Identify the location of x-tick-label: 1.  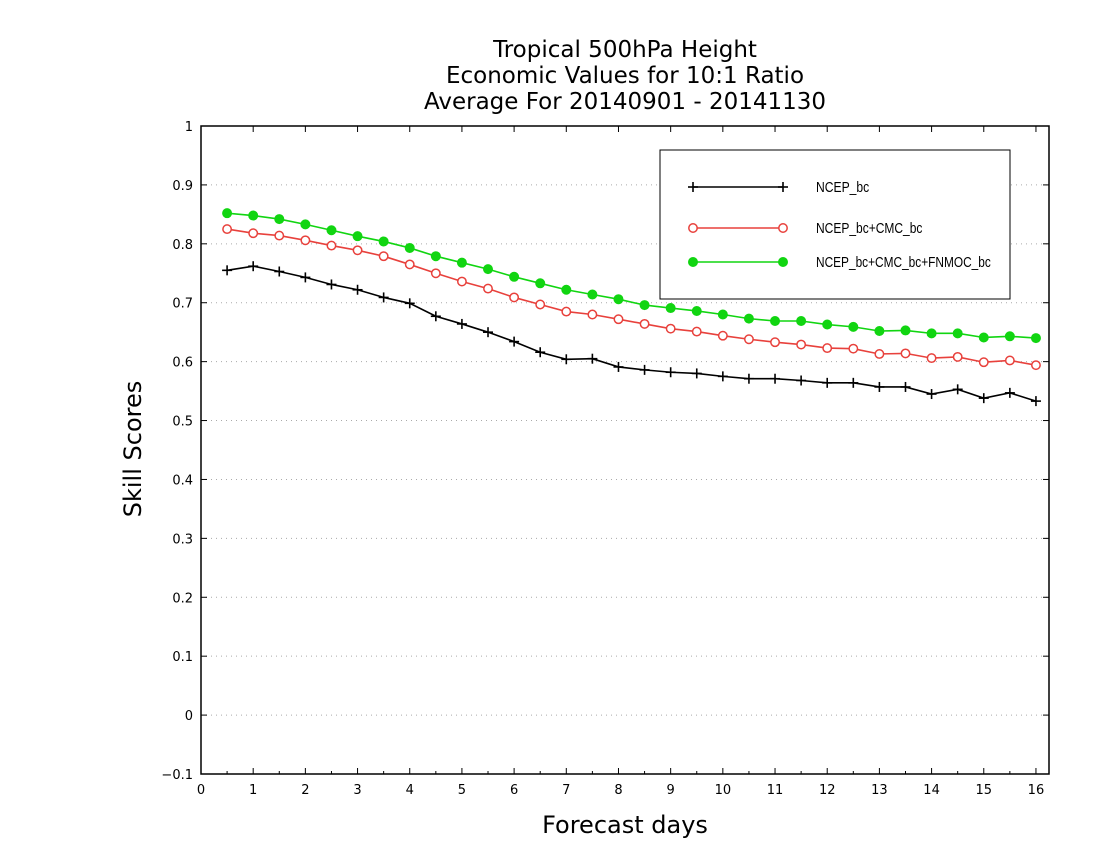
(253, 790).